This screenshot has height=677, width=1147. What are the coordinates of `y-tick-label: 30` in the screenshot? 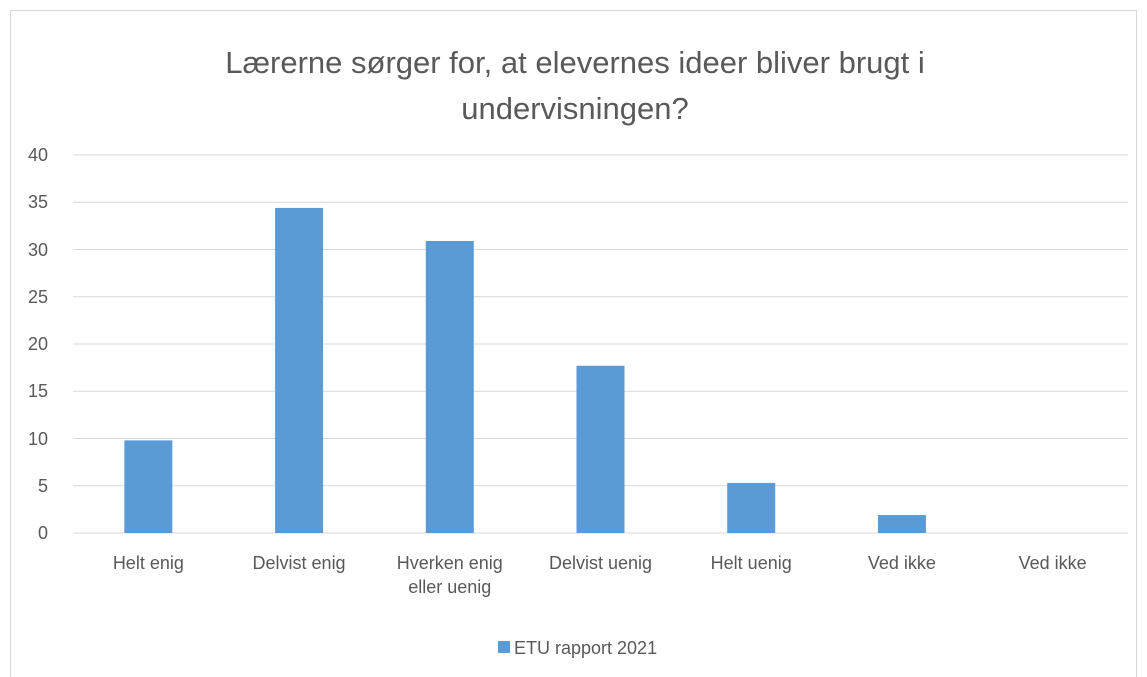 It's located at (37, 249).